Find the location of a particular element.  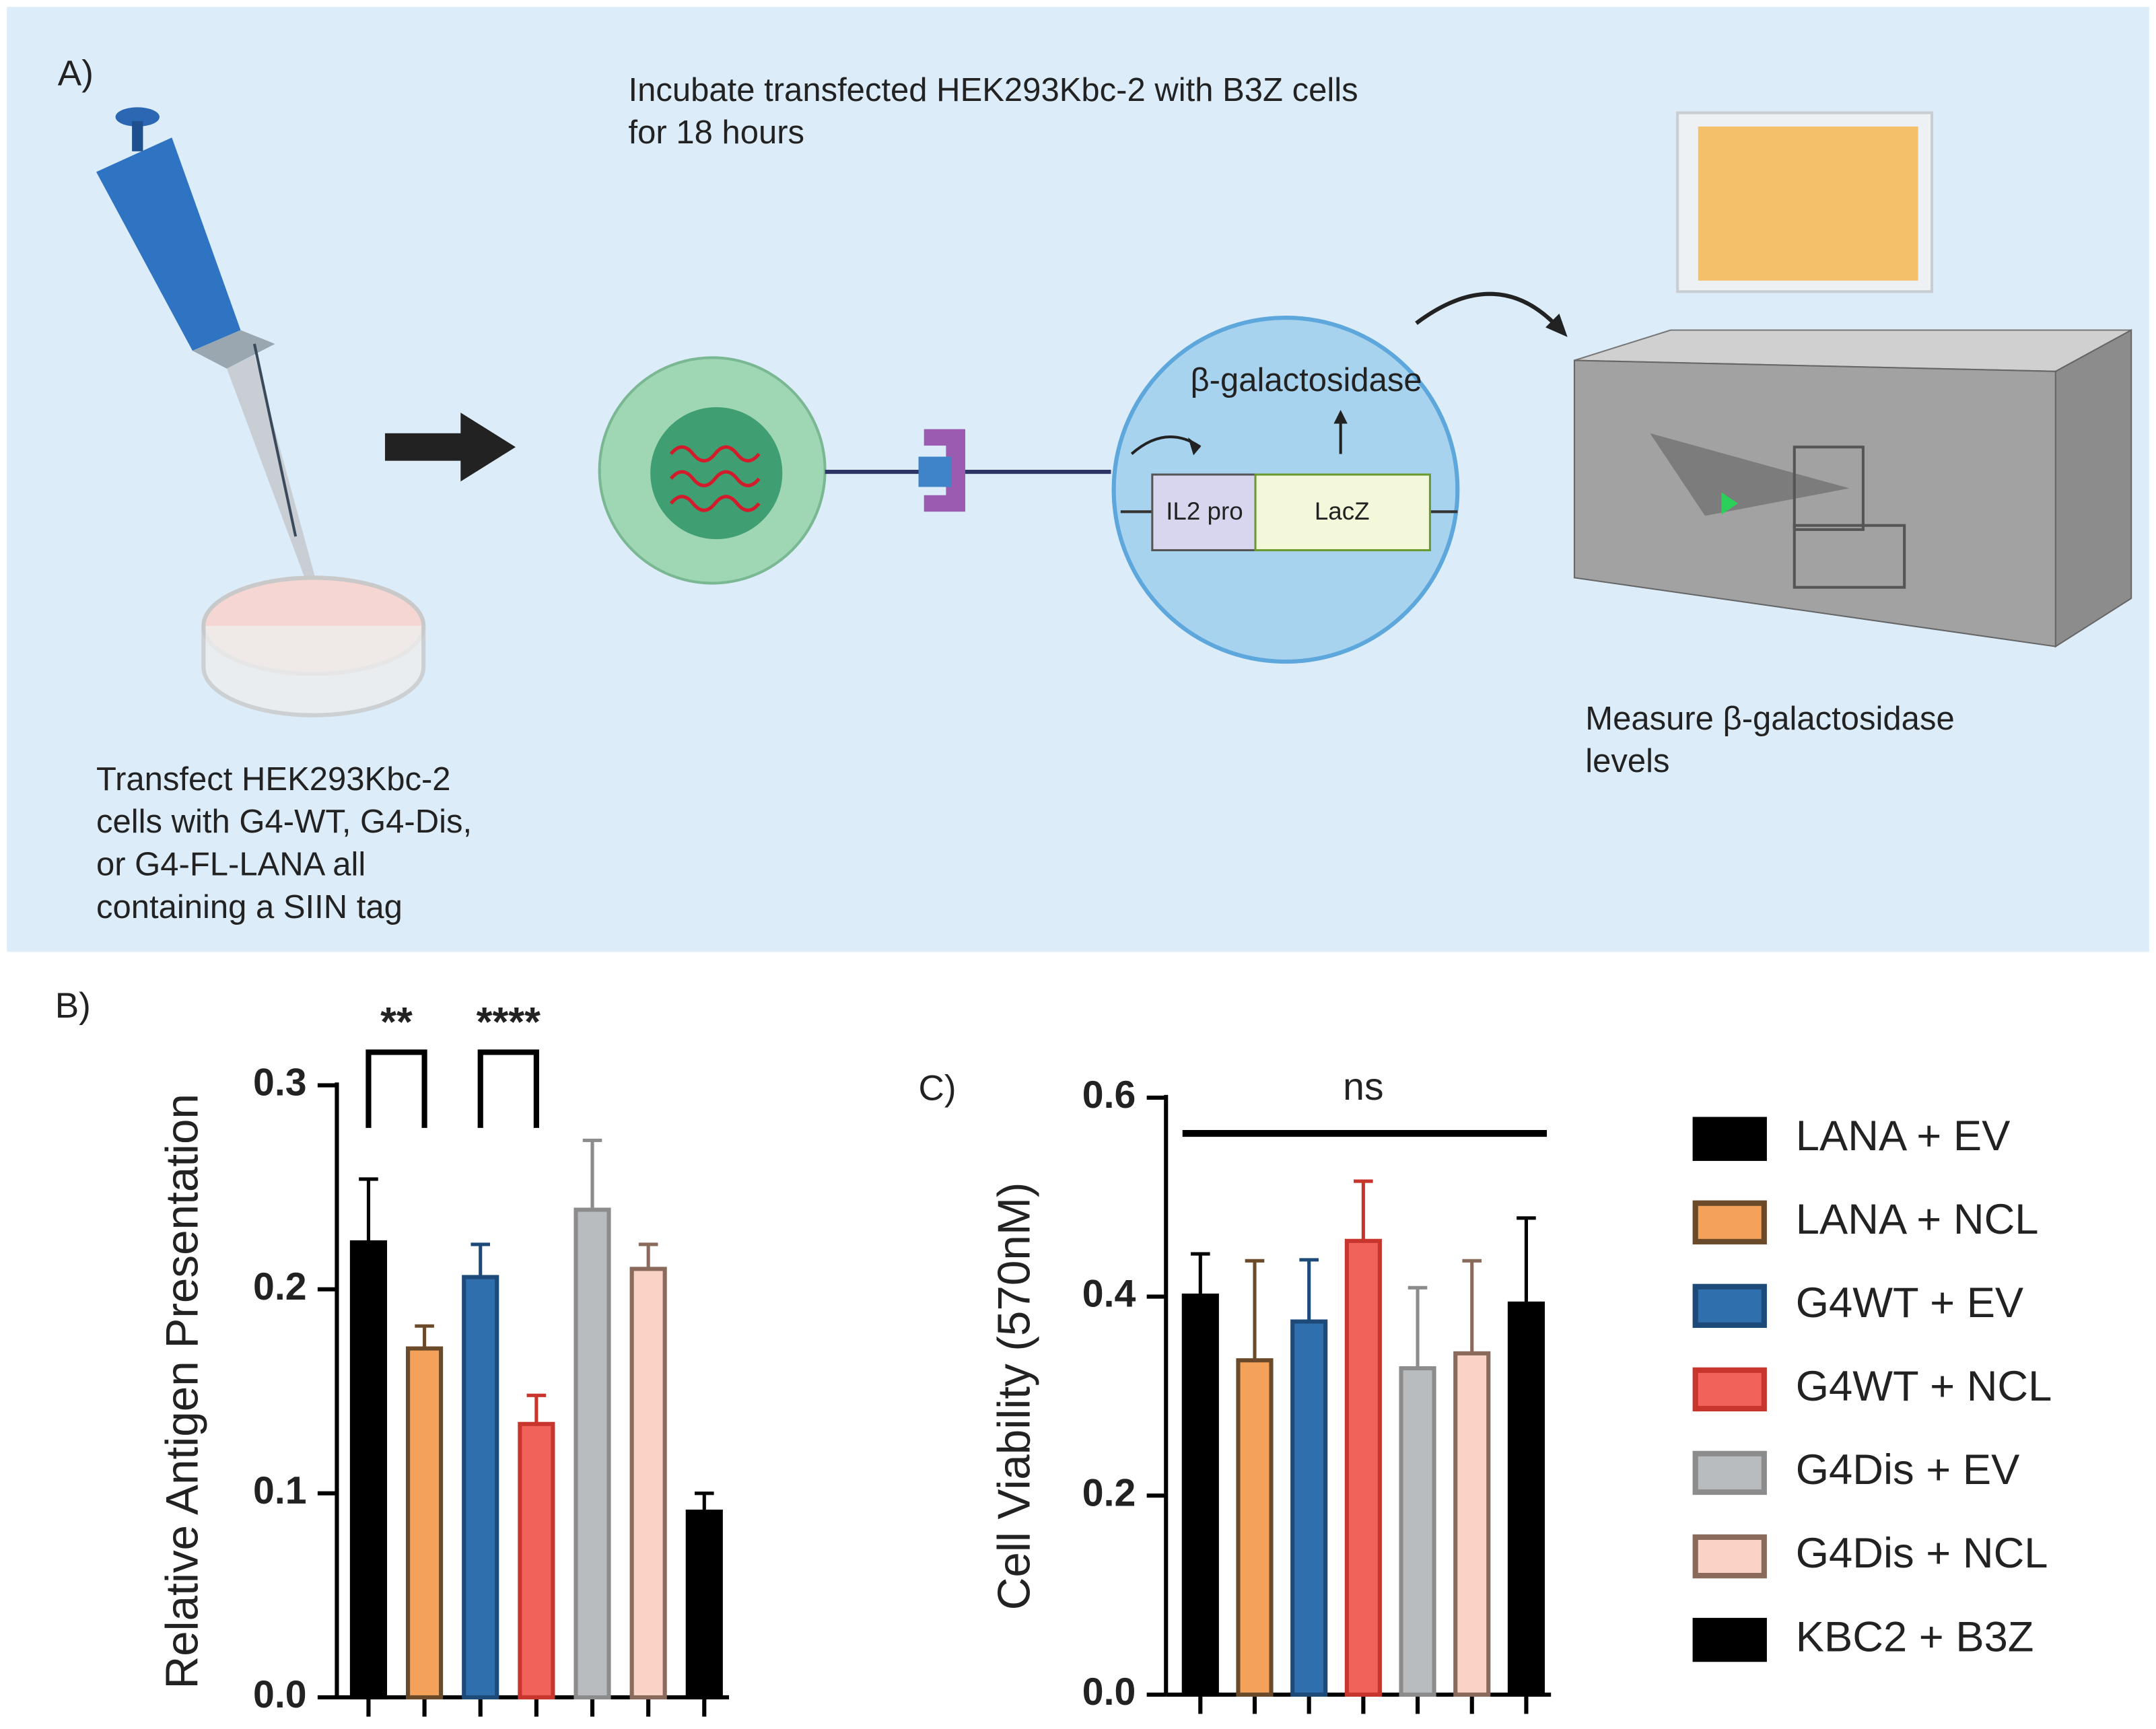

panel-label: A) is located at coordinates (76, 73).